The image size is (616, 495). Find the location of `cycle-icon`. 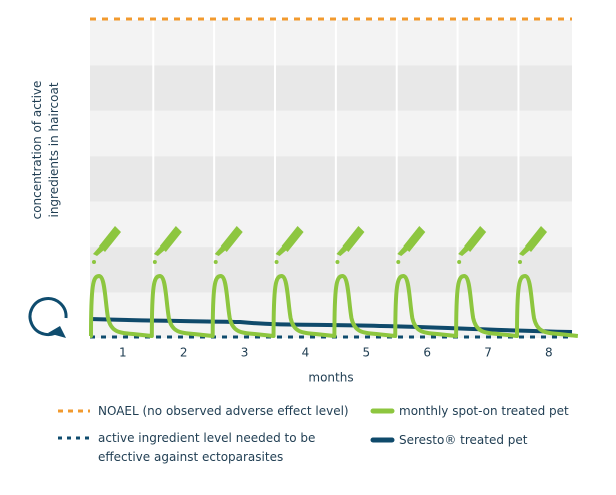

cycle-icon is located at coordinates (48, 317).